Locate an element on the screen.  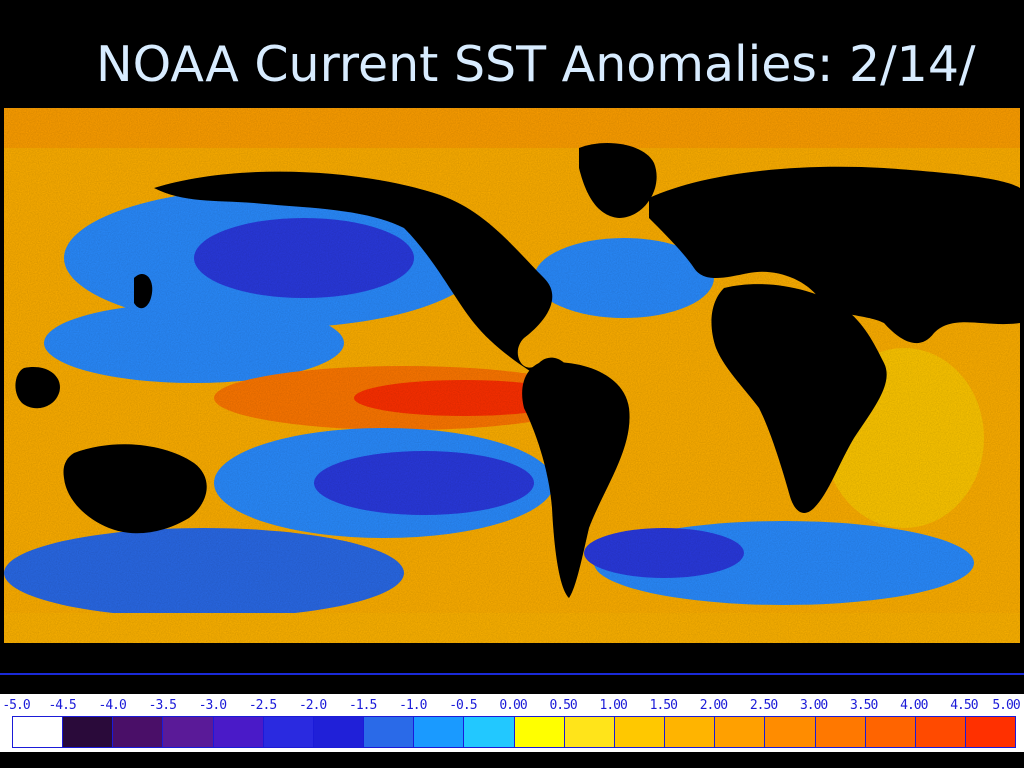
legend-tick-label: -1.5 is located at coordinates (363, 705).